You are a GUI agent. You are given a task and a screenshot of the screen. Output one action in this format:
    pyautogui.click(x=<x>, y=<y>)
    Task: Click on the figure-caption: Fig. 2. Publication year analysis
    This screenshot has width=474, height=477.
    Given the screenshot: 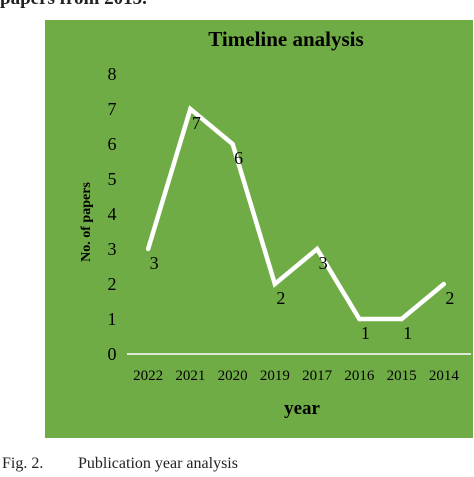 What is the action you would take?
    pyautogui.click(x=120, y=464)
    